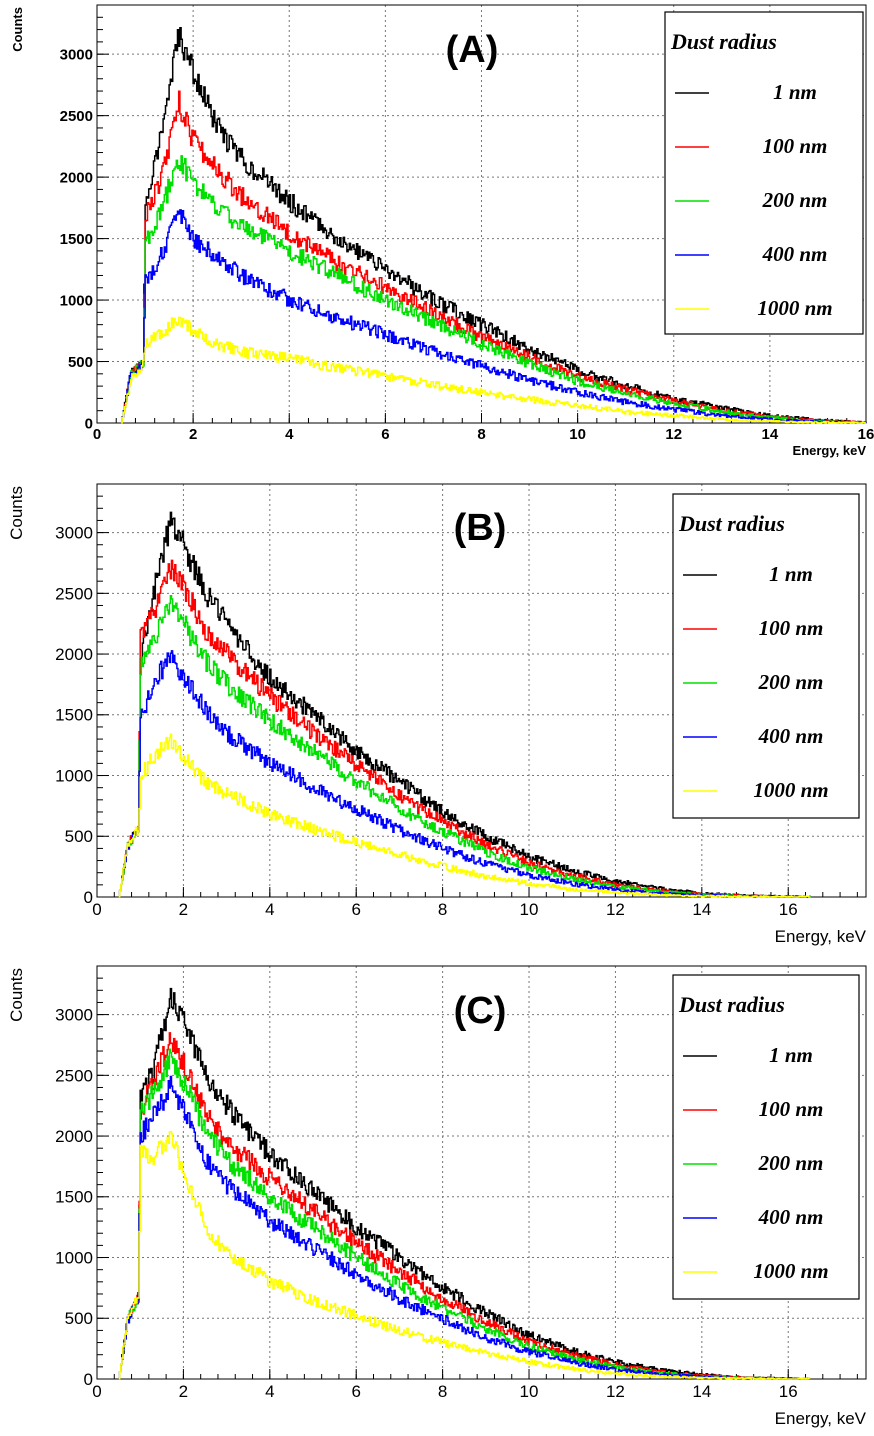 Image resolution: width=874 pixels, height=1436 pixels. I want to click on panel-label: (B), so click(480, 528).